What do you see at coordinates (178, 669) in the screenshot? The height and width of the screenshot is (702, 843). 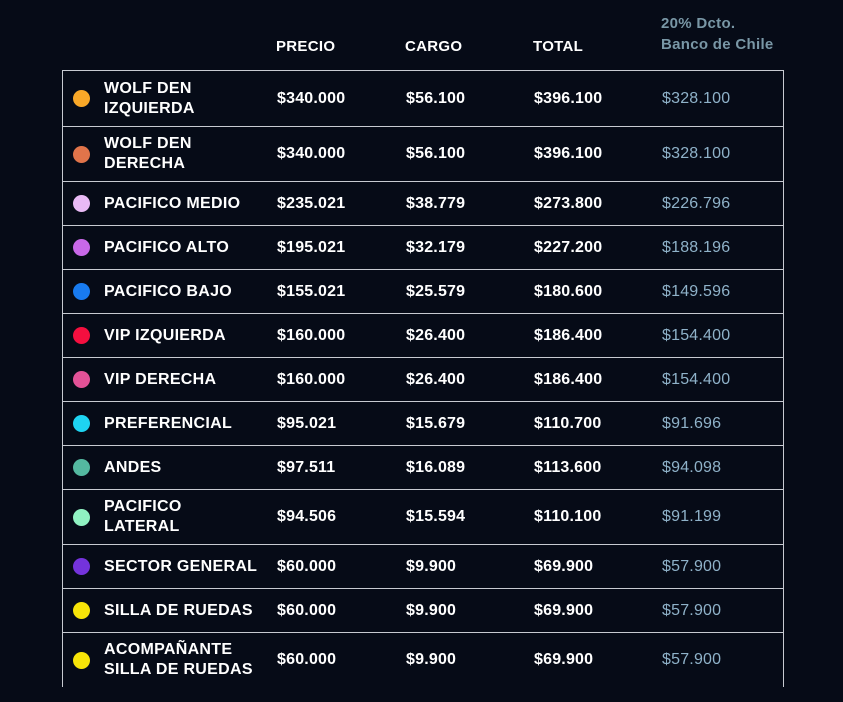 I see `category-name-line2: SILLA DE RUEDAS` at bounding box center [178, 669].